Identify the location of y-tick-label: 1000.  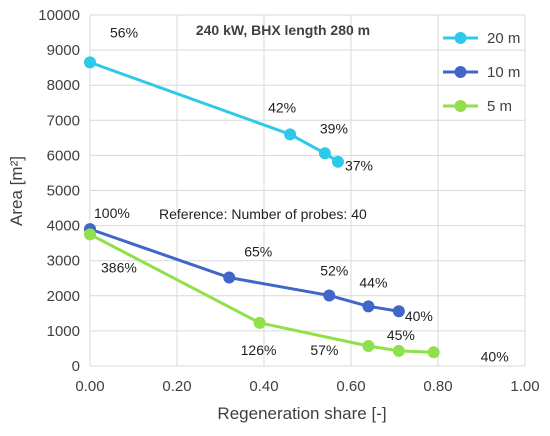
(63, 331).